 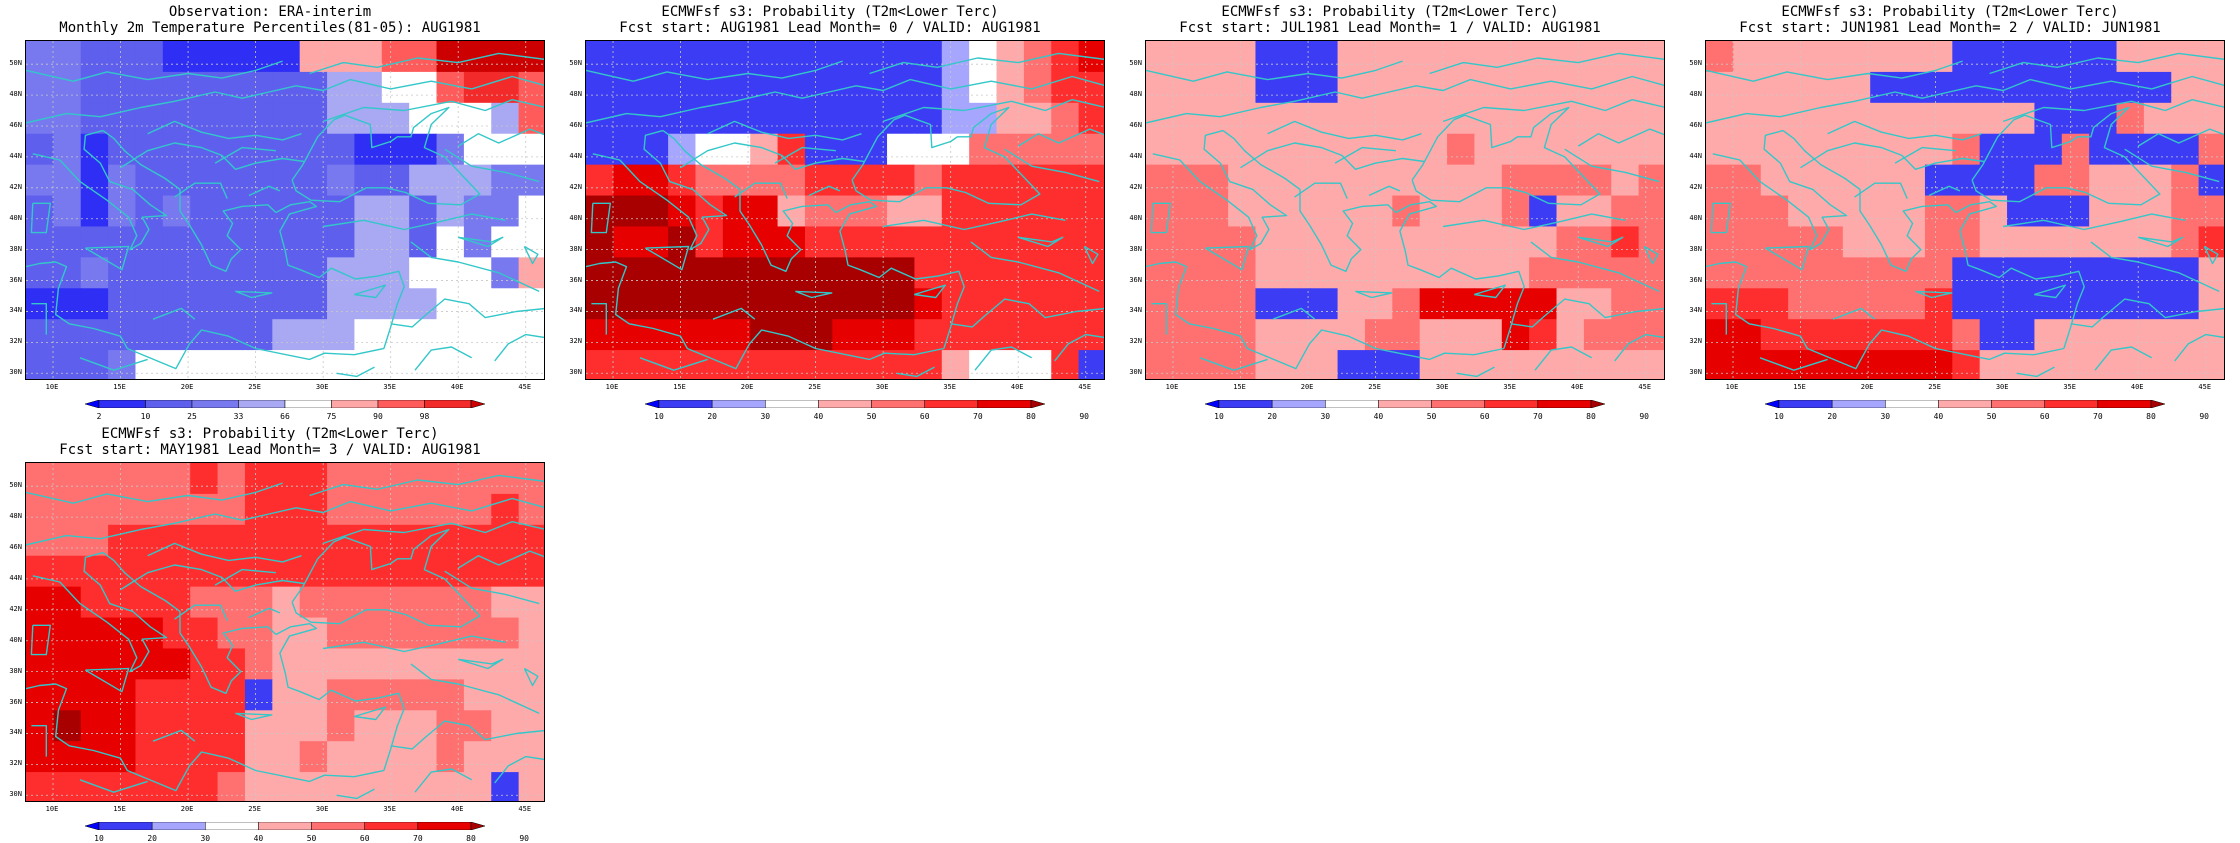 What do you see at coordinates (15, 701) in the screenshot?
I see `lat-label: 36N` at bounding box center [15, 701].